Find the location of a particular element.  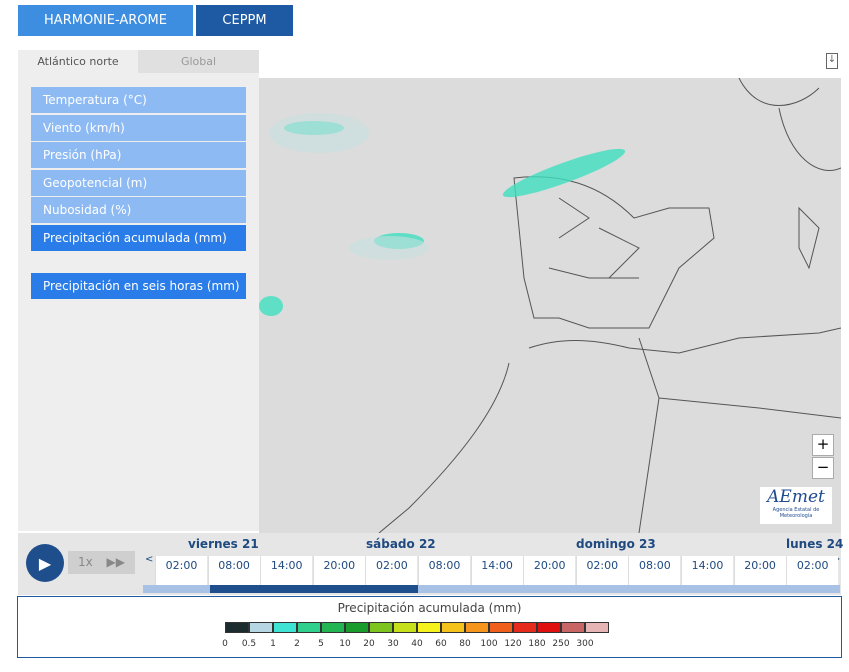

legend-label: 250 is located at coordinates (561, 644).